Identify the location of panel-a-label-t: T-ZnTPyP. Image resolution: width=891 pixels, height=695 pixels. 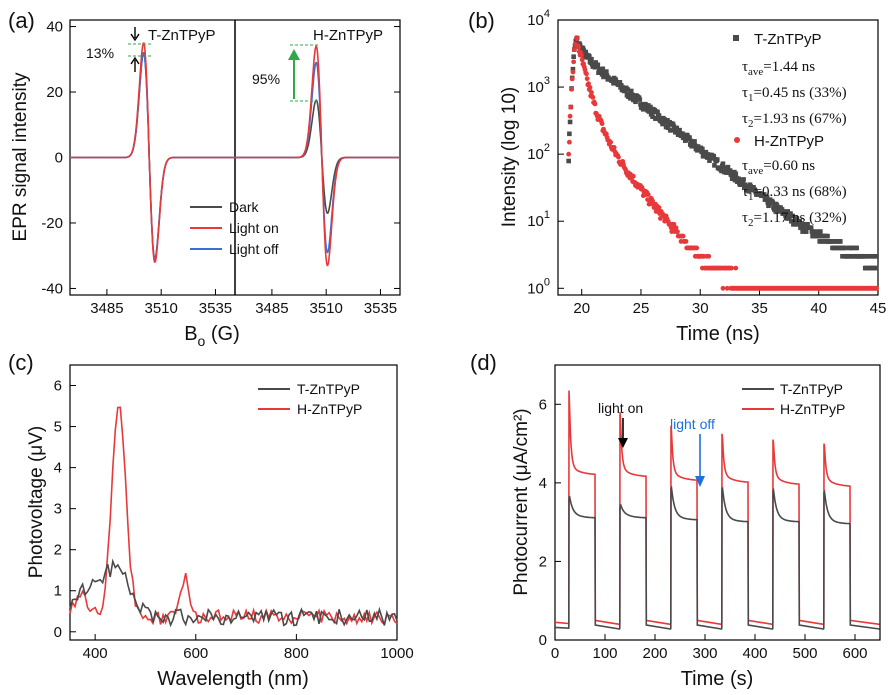
(182, 35).